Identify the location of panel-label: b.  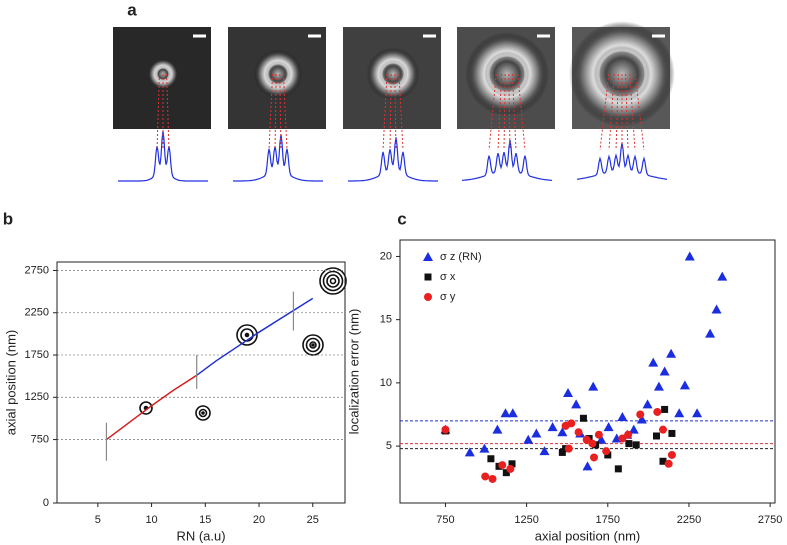
(8, 218).